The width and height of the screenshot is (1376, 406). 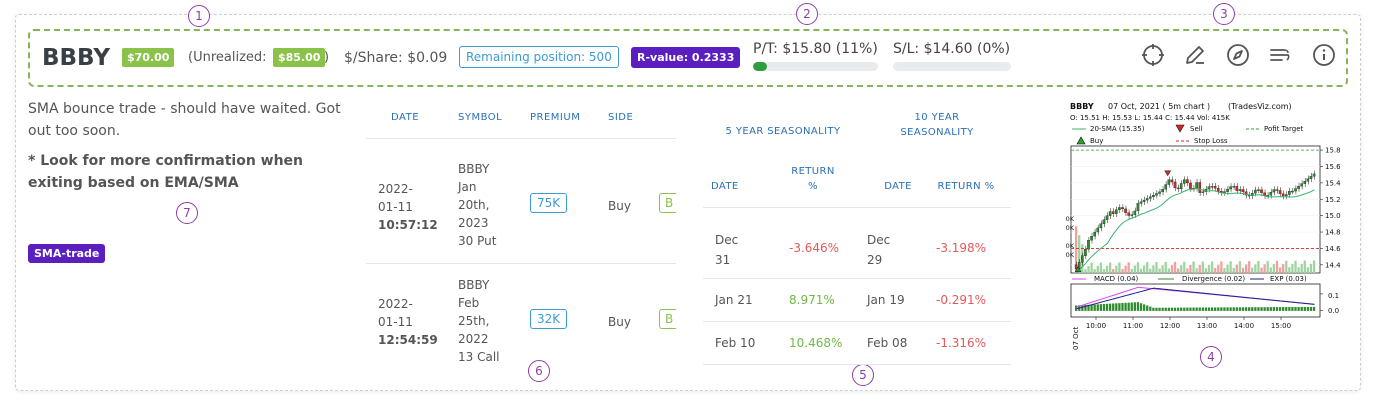 What do you see at coordinates (1076, 338) in the screenshot?
I see `chart-date-label: 07 Oct` at bounding box center [1076, 338].